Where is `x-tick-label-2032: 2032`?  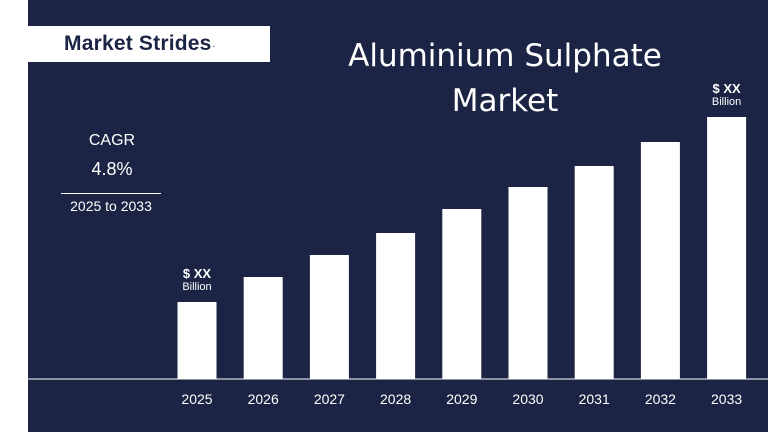
x-tick-label-2032: 2032 is located at coordinates (660, 399).